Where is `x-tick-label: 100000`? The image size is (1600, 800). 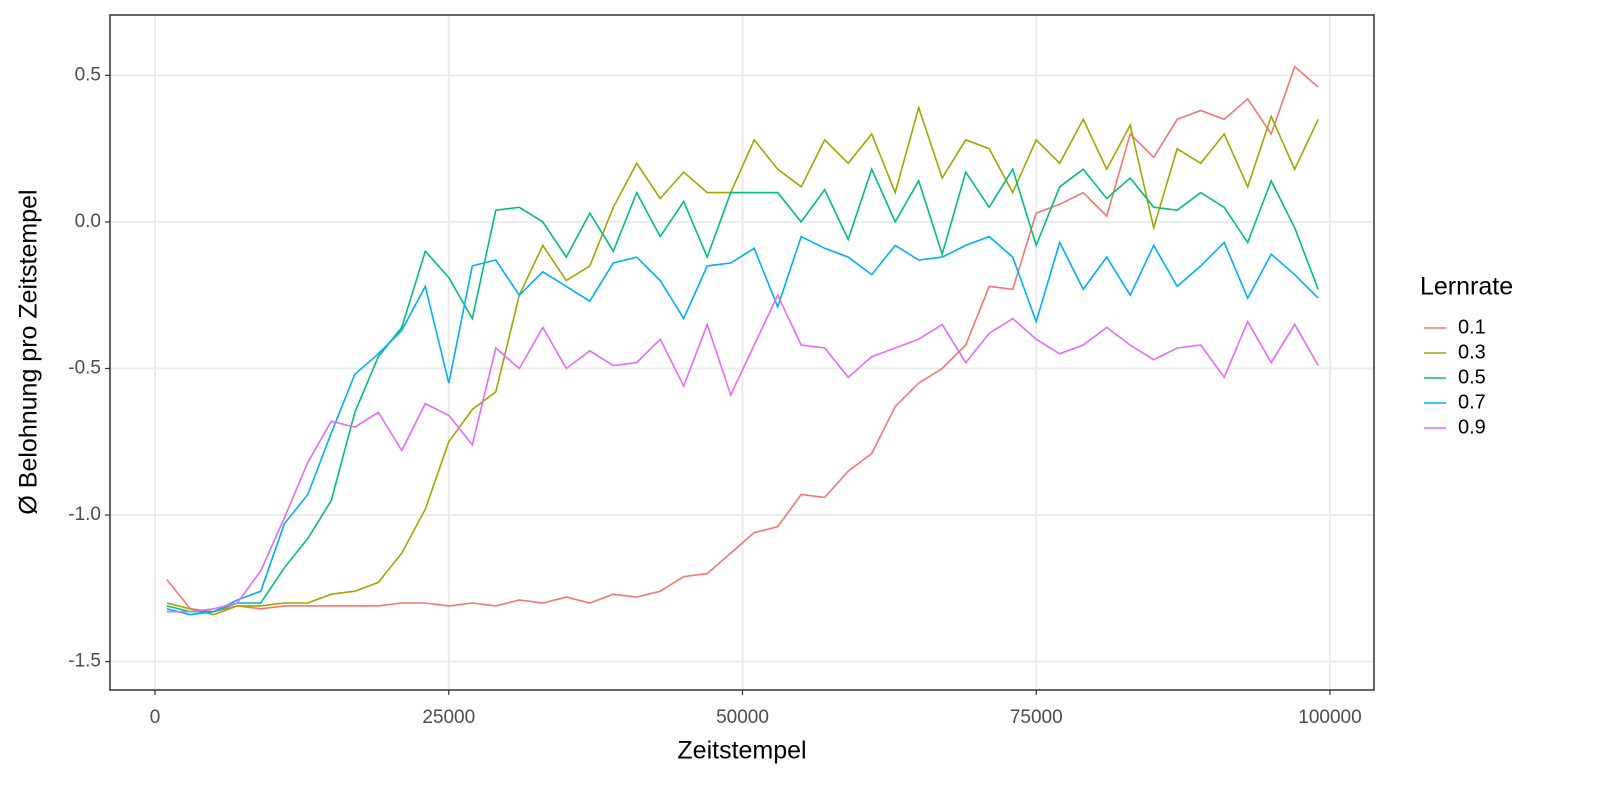
x-tick-label: 100000 is located at coordinates (1329, 717).